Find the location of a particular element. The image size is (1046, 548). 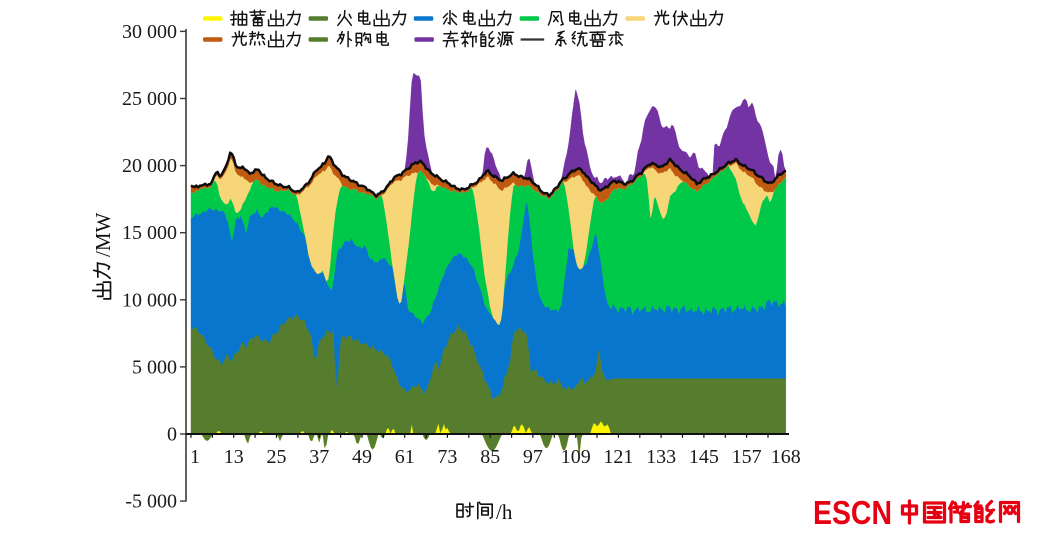

svg-text: 1 is located at coordinates (195, 457).